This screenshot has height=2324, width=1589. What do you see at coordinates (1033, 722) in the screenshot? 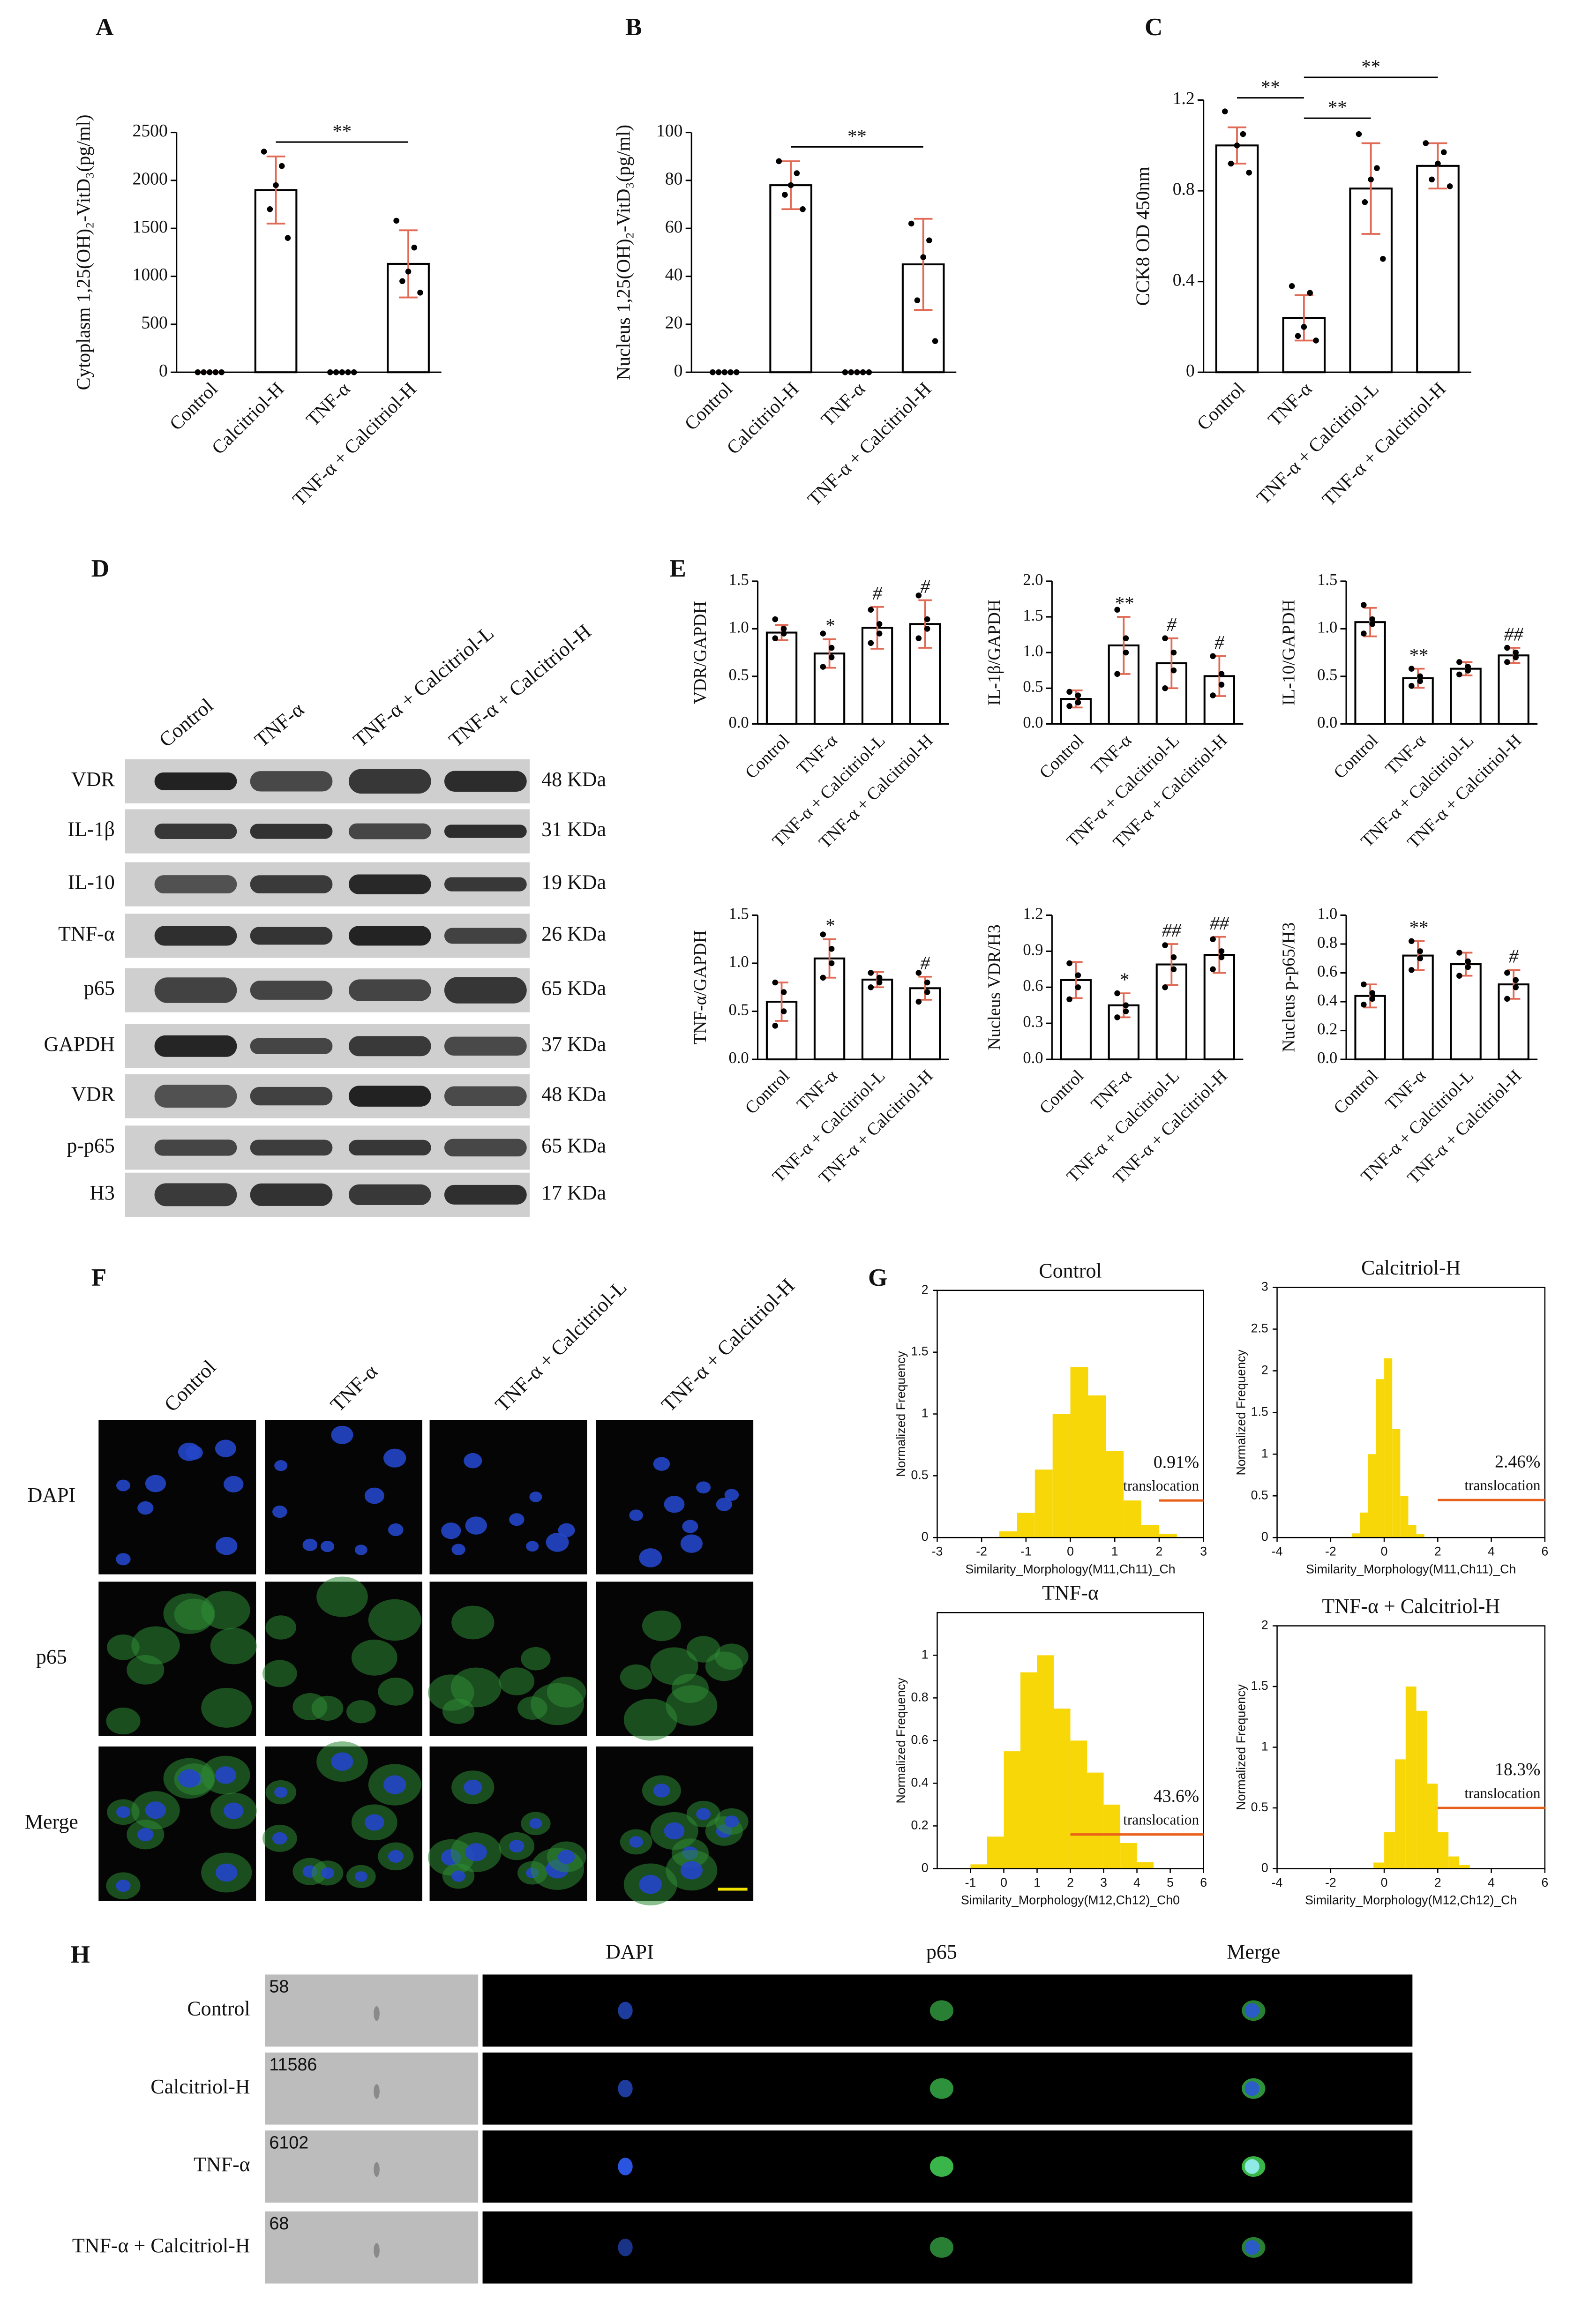
I see `y-tick-label: 0.0` at bounding box center [1033, 722].